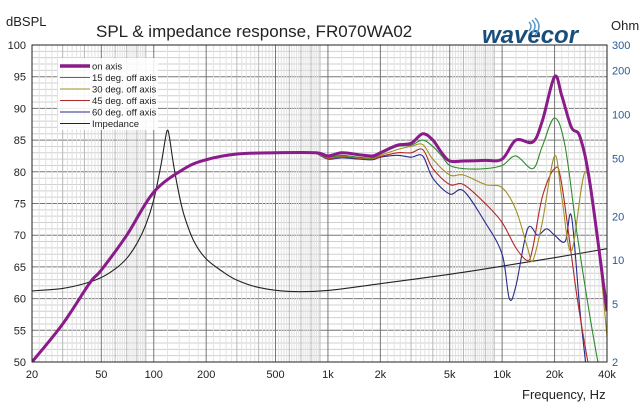 This screenshot has height=410, width=640. What do you see at coordinates (564, 394) in the screenshot?
I see `x-axis-label: Frequency, Hz` at bounding box center [564, 394].